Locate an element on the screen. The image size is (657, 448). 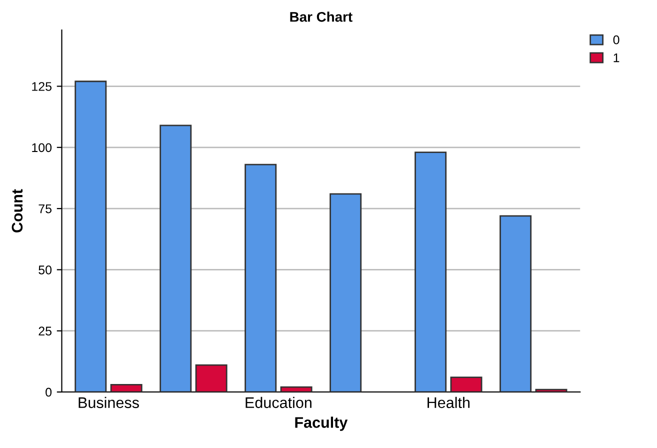
y-tick-label: 0 is located at coordinates (49, 392).